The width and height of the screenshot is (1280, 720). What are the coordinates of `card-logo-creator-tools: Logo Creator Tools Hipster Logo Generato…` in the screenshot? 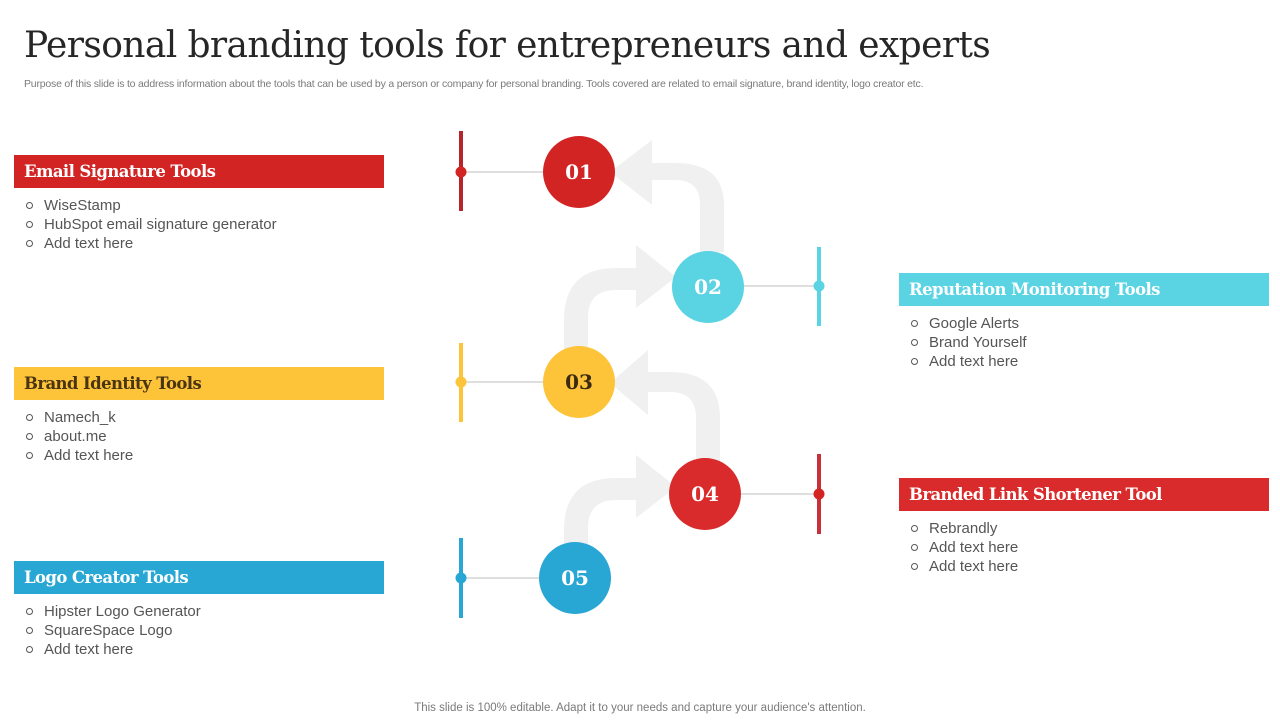 It's located at (199, 610).